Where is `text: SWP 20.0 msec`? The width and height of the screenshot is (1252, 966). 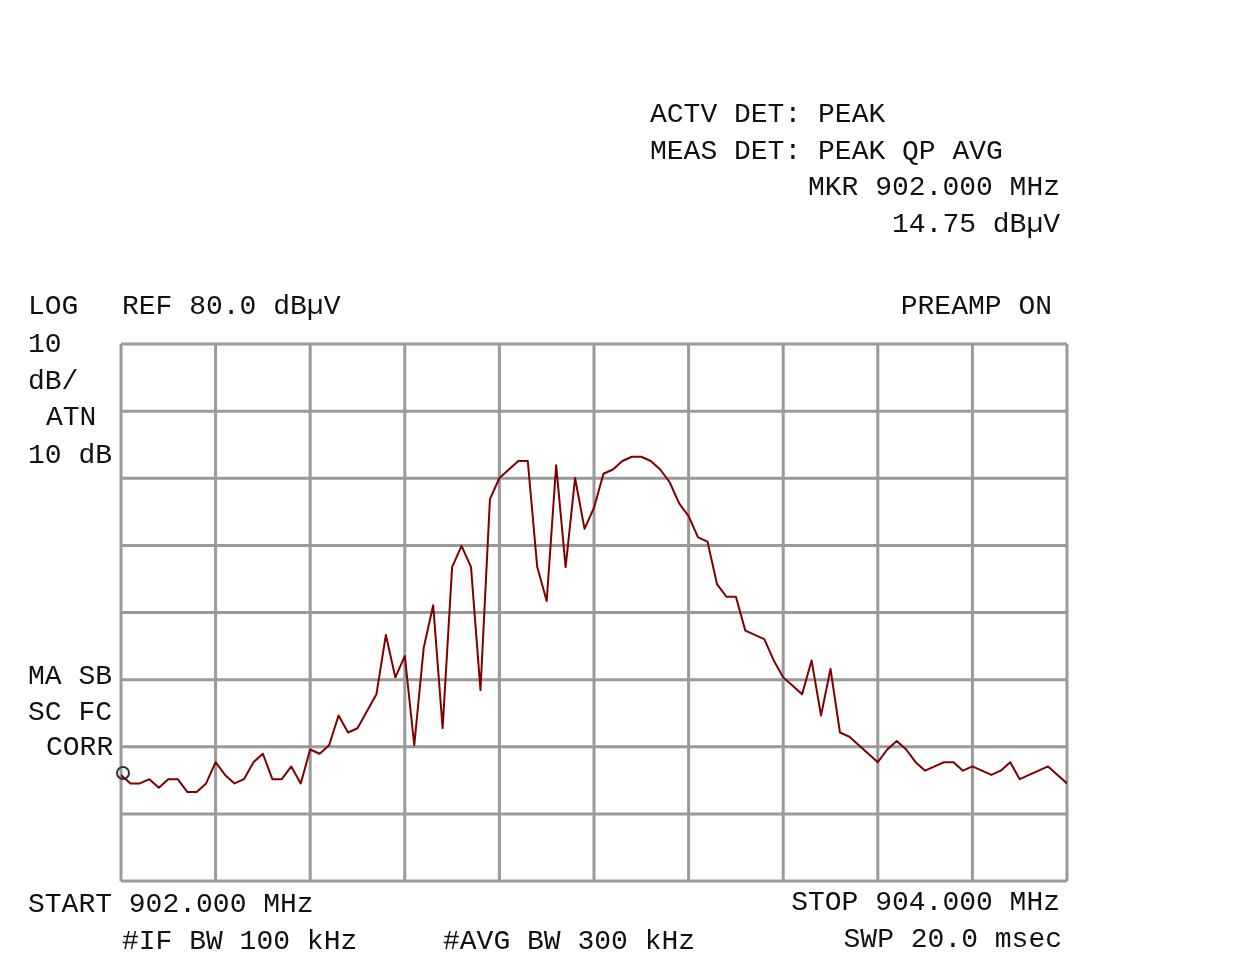
text: SWP 20.0 msec is located at coordinates (952, 940).